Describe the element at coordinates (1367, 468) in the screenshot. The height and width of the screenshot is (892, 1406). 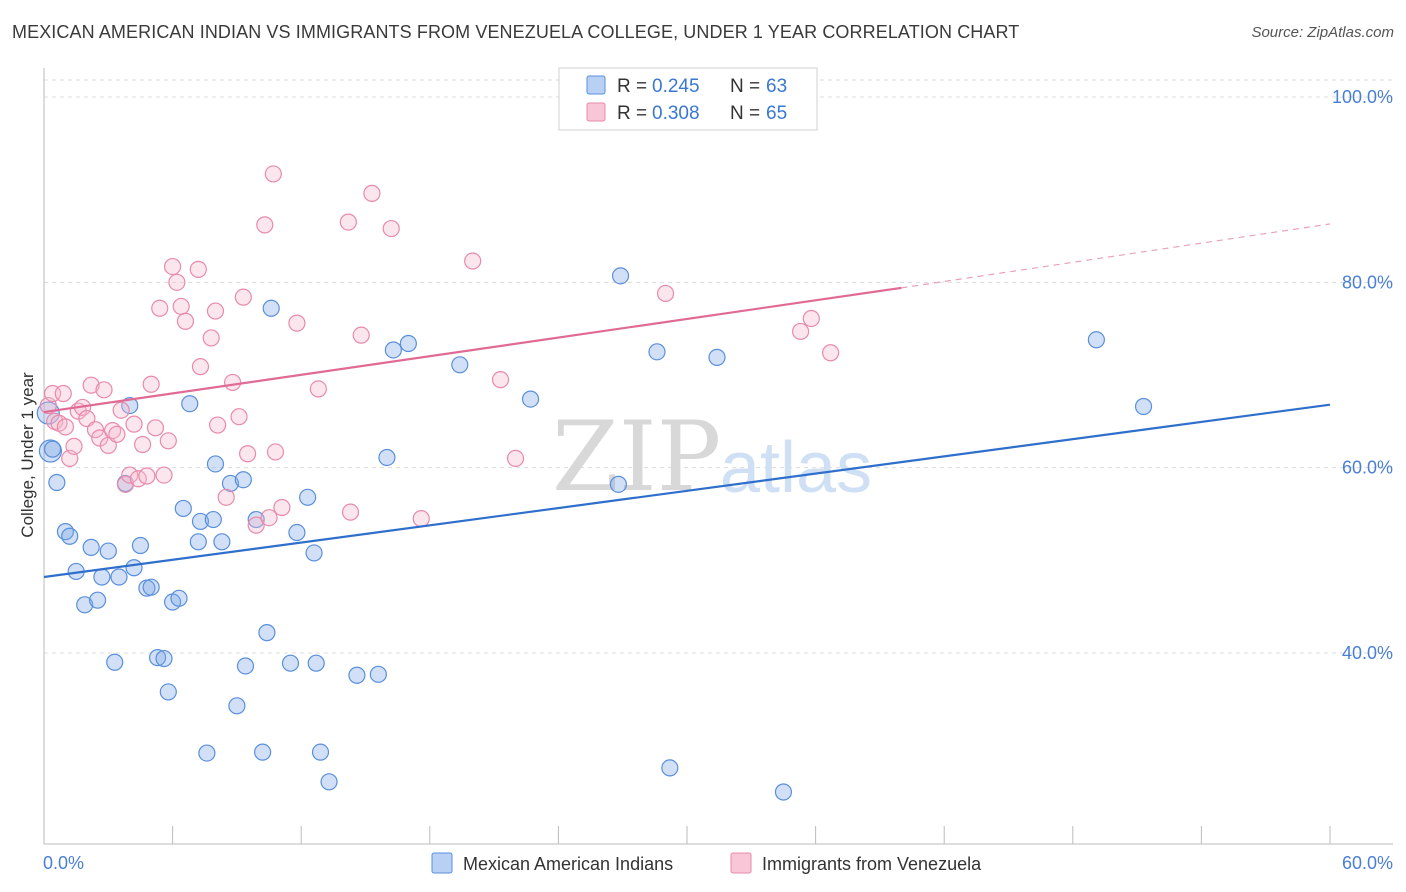
I see `y-tick-label-1: 60.0%` at that location.